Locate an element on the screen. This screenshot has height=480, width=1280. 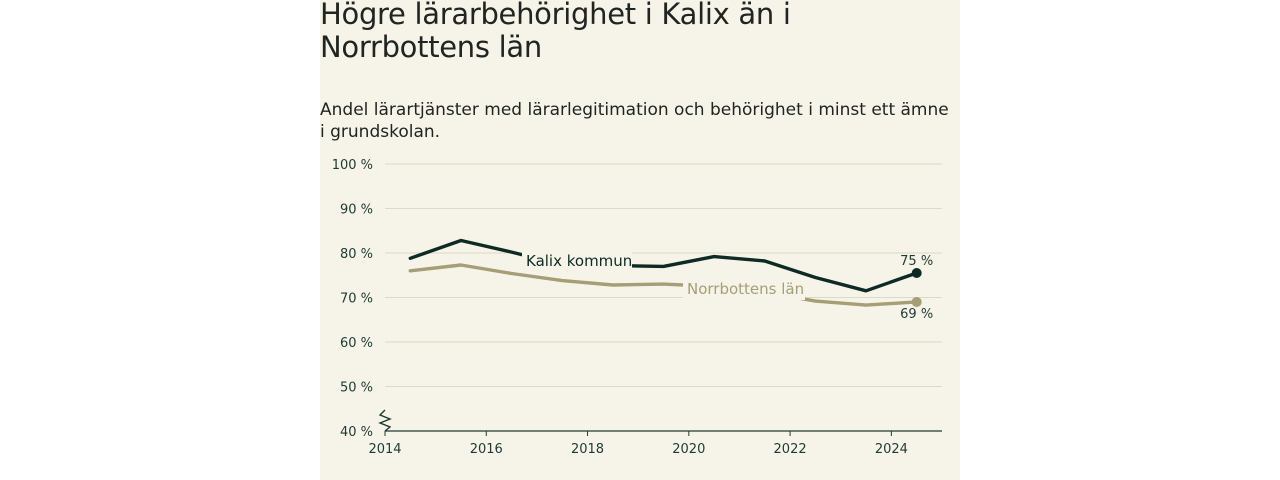
y-tick-label: 80 % is located at coordinates (356, 254).